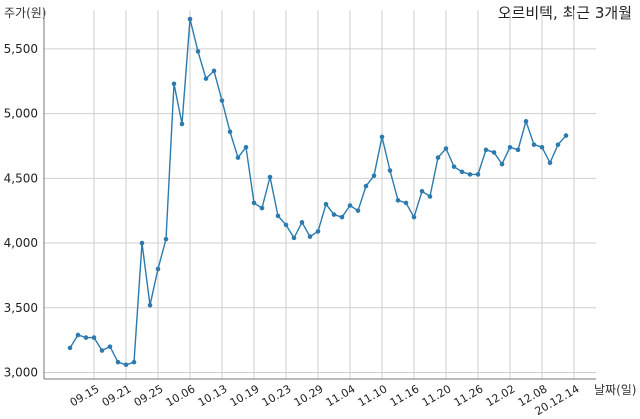  Describe the element at coordinates (117, 395) in the screenshot. I see `x-tick-label: 09.21` at that location.